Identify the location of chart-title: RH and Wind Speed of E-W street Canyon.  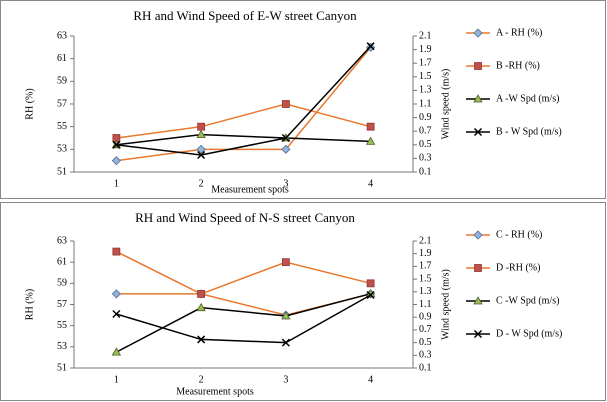
(245, 15).